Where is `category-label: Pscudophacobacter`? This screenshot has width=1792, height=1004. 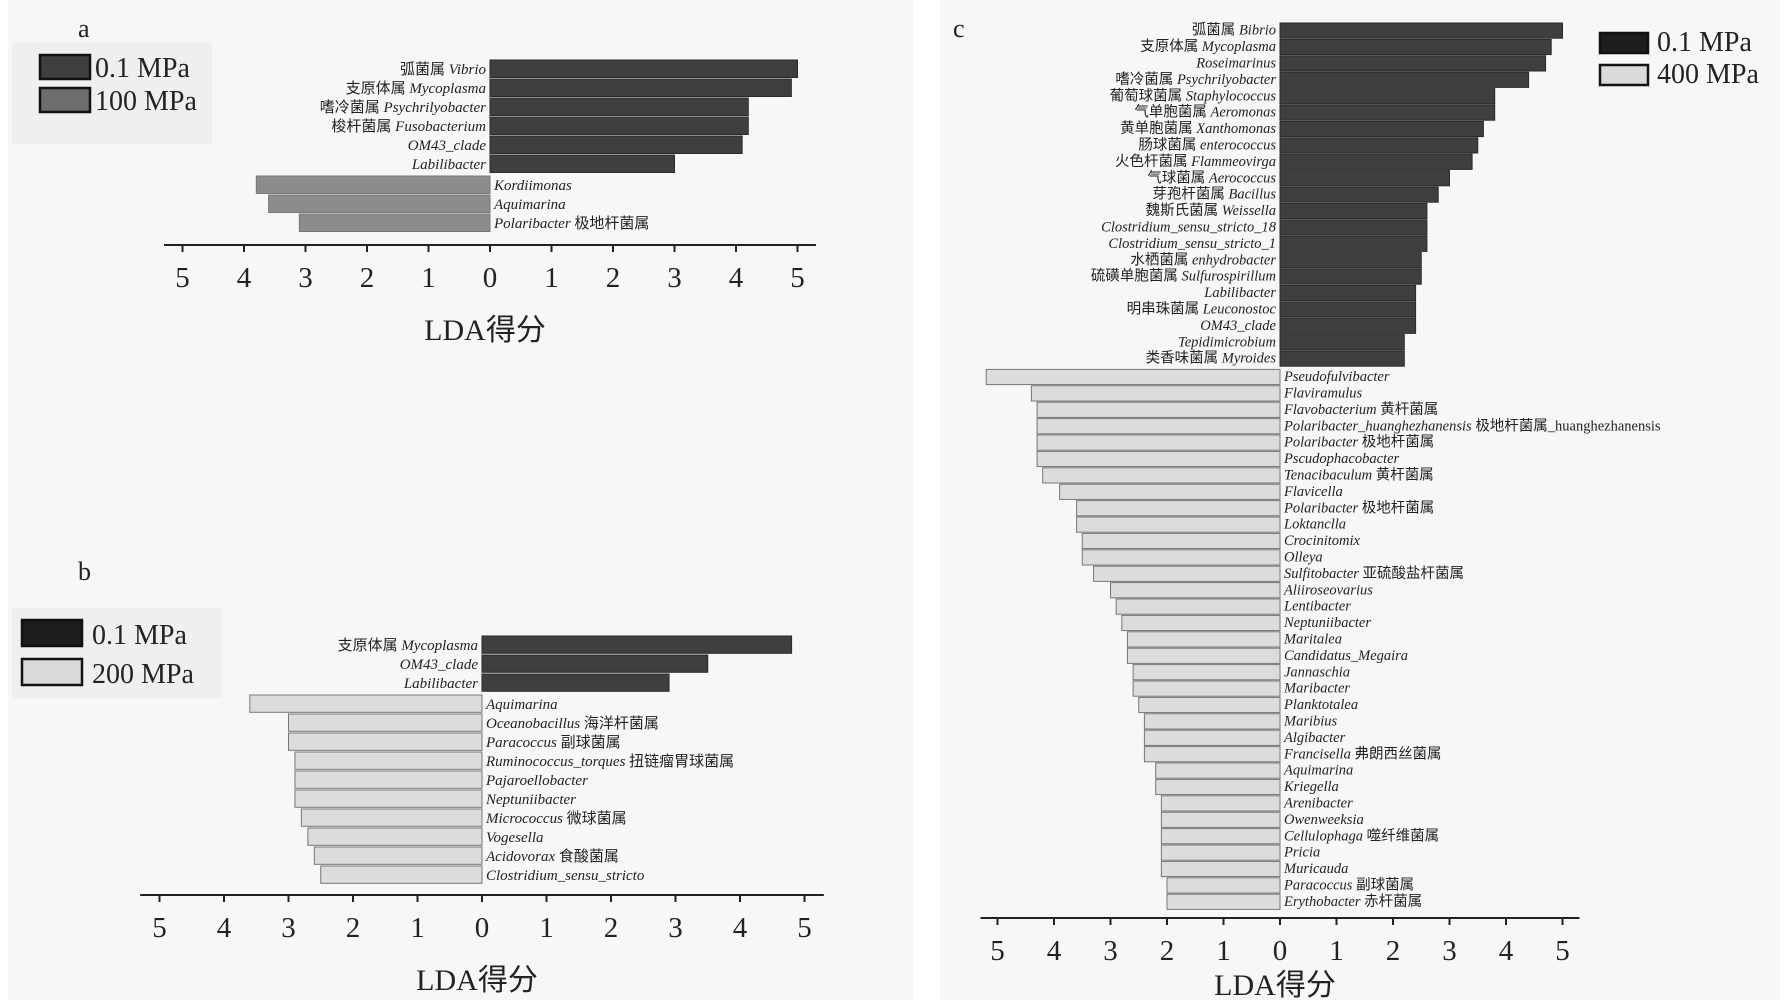
category-label: Pscudophacobacter is located at coordinates (1341, 459).